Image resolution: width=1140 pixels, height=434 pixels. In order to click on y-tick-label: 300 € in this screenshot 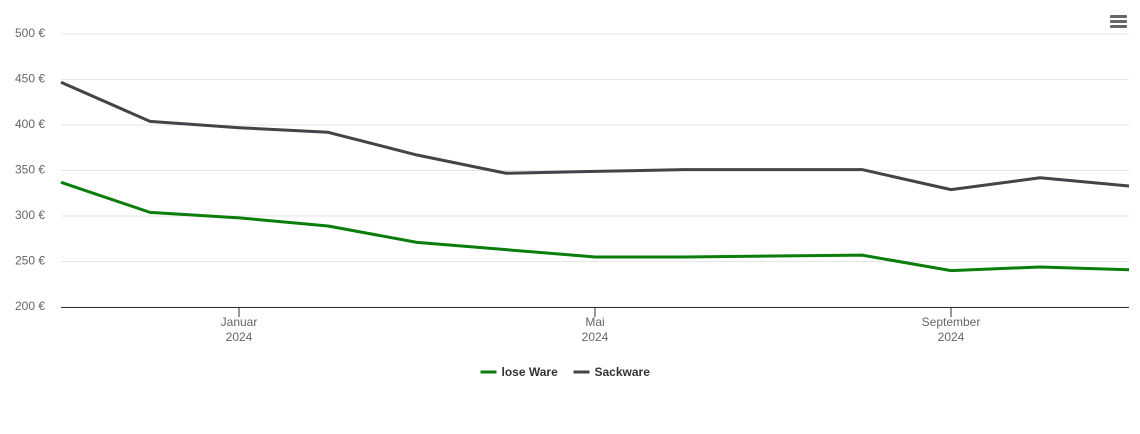, I will do `click(30, 215)`.